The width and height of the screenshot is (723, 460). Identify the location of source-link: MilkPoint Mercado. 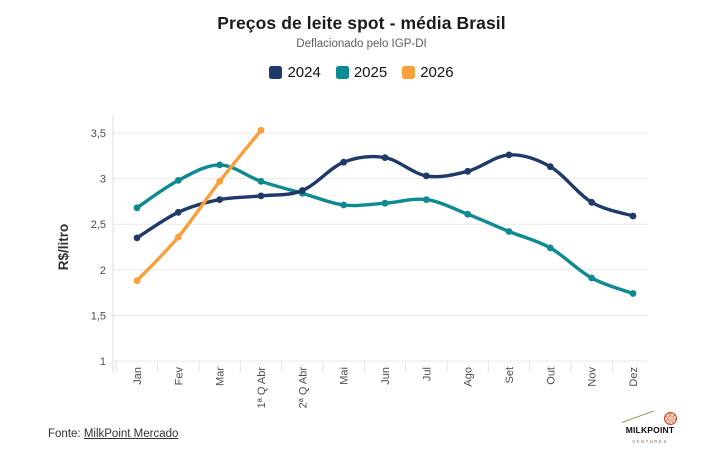
(131, 434).